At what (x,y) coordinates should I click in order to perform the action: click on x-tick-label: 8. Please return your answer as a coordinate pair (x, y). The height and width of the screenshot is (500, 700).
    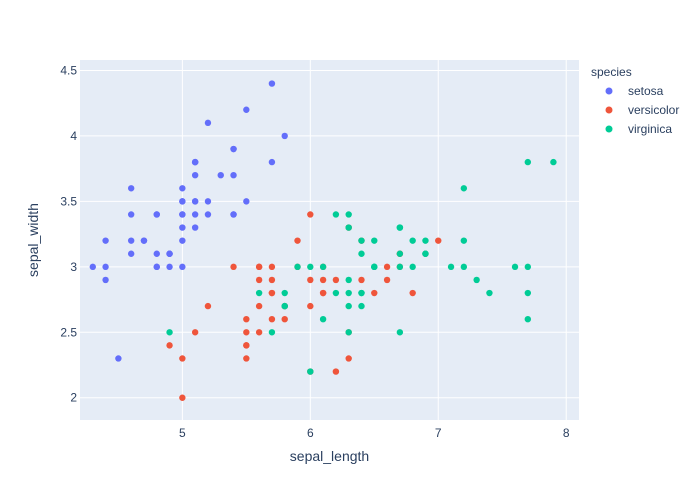
    Looking at the image, I should click on (566, 433).